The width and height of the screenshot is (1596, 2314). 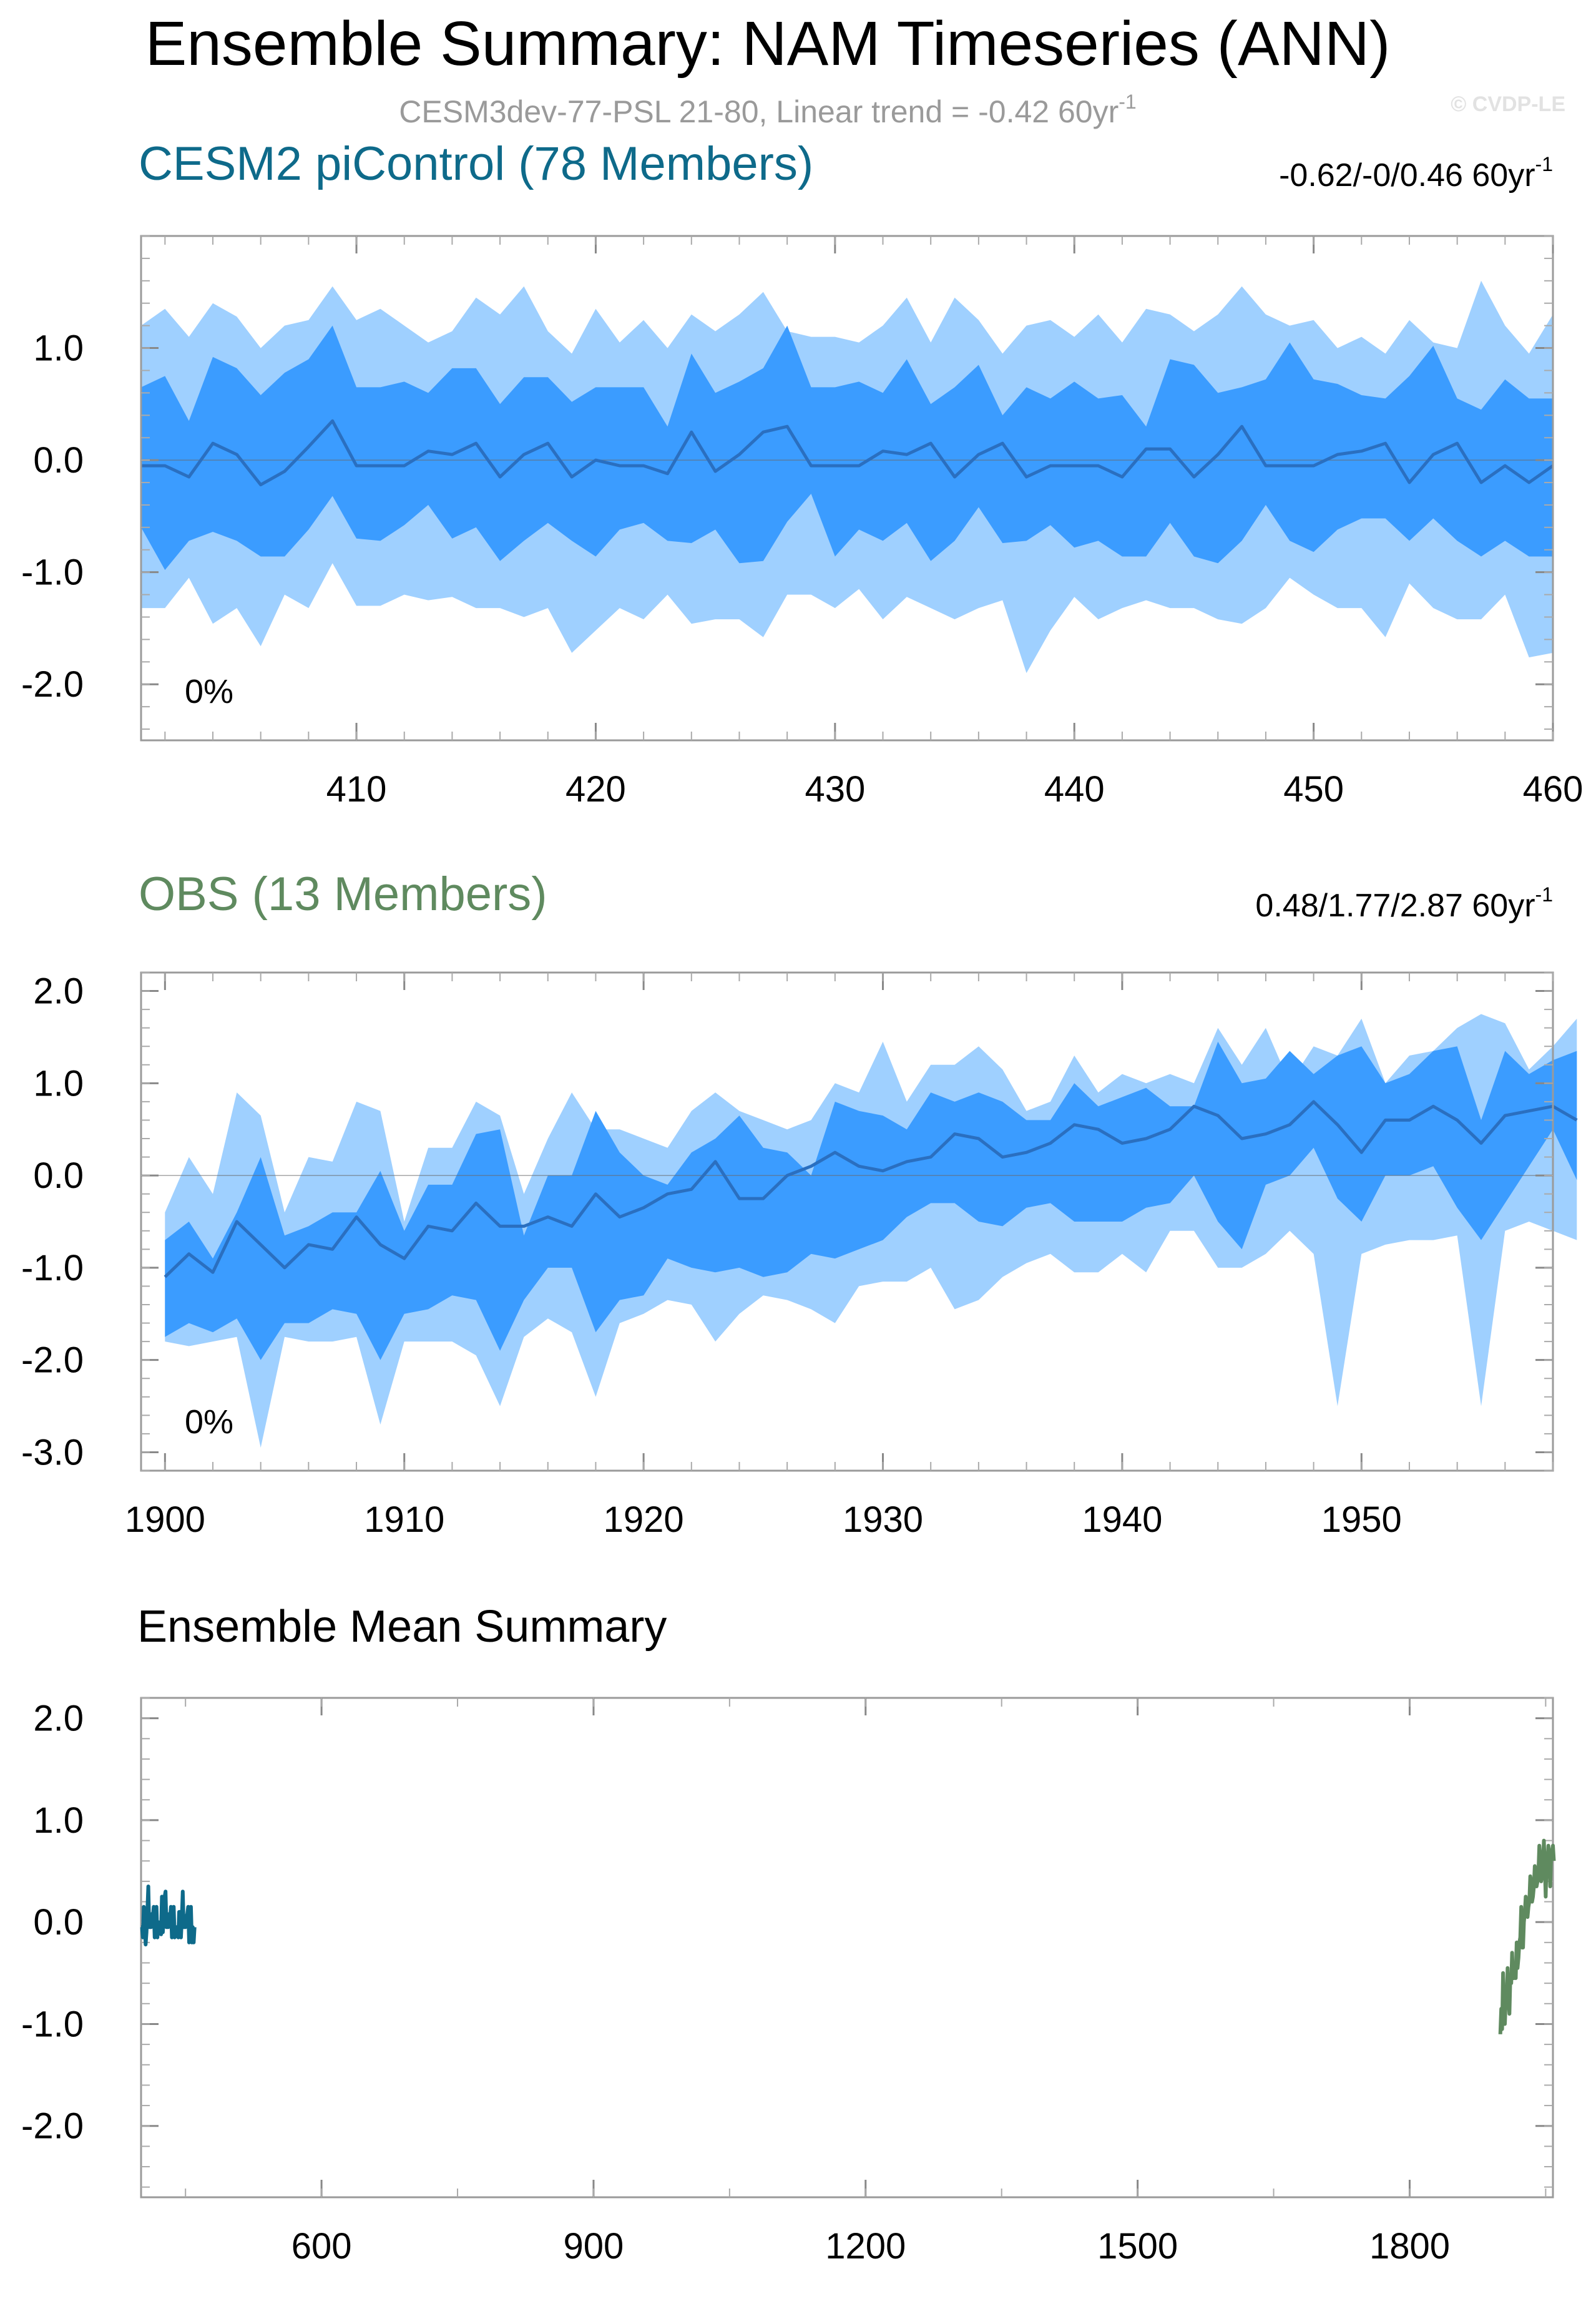 I want to click on model-xtick-label: 410, so click(x=356, y=789).